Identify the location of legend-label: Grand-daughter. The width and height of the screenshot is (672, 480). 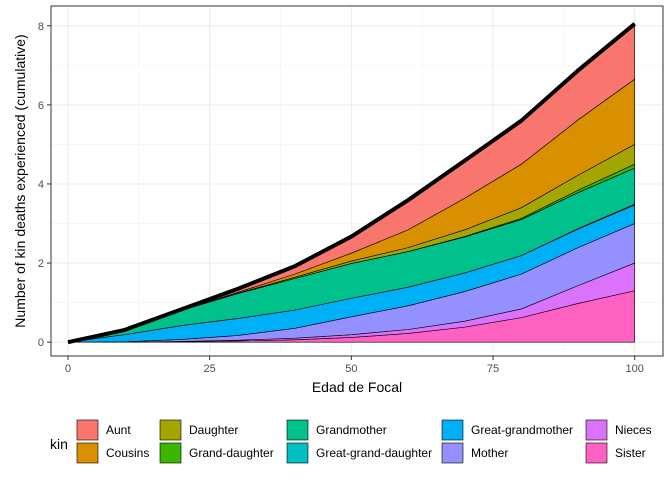
(231, 453).